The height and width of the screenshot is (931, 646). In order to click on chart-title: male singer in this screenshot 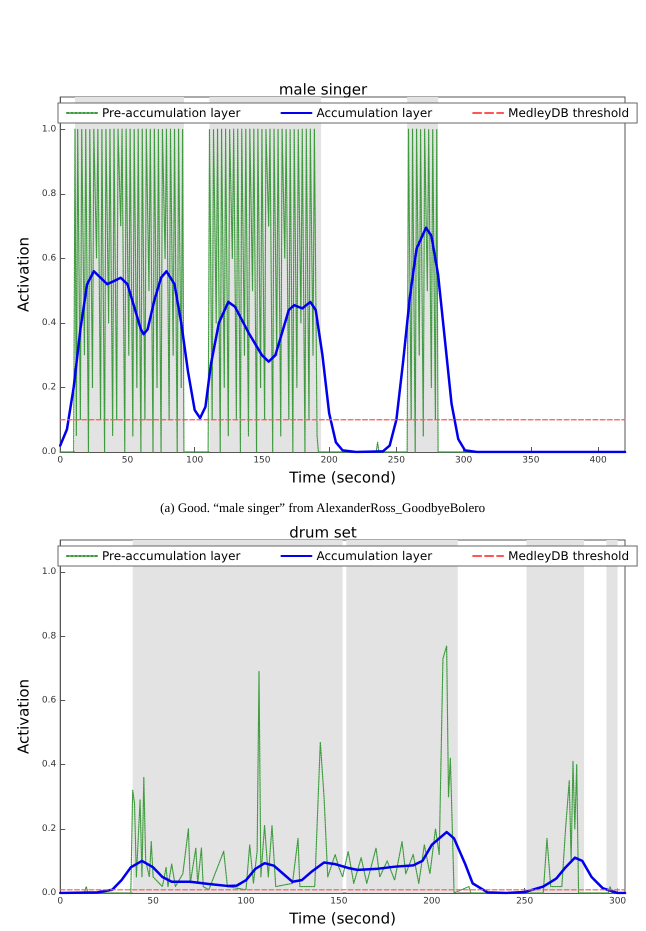, I will do `click(323, 89)`.